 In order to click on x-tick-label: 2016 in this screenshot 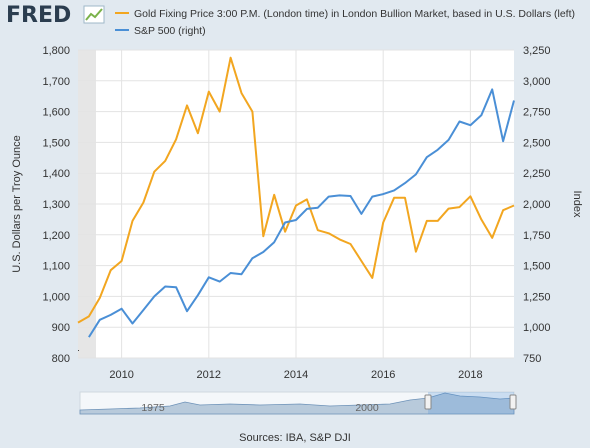, I will do `click(383, 375)`.